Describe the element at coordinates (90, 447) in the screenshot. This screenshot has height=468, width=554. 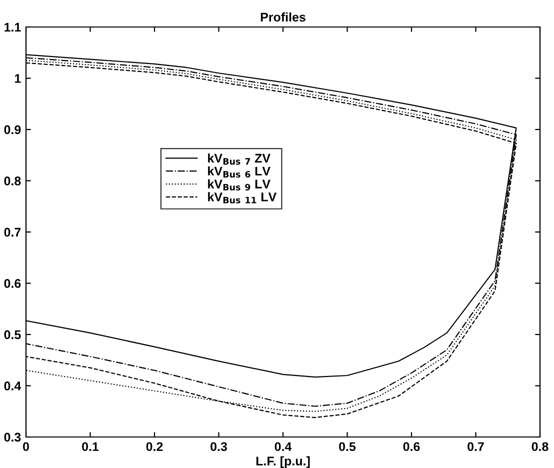
I see `x-tick-label: 0.1` at that location.